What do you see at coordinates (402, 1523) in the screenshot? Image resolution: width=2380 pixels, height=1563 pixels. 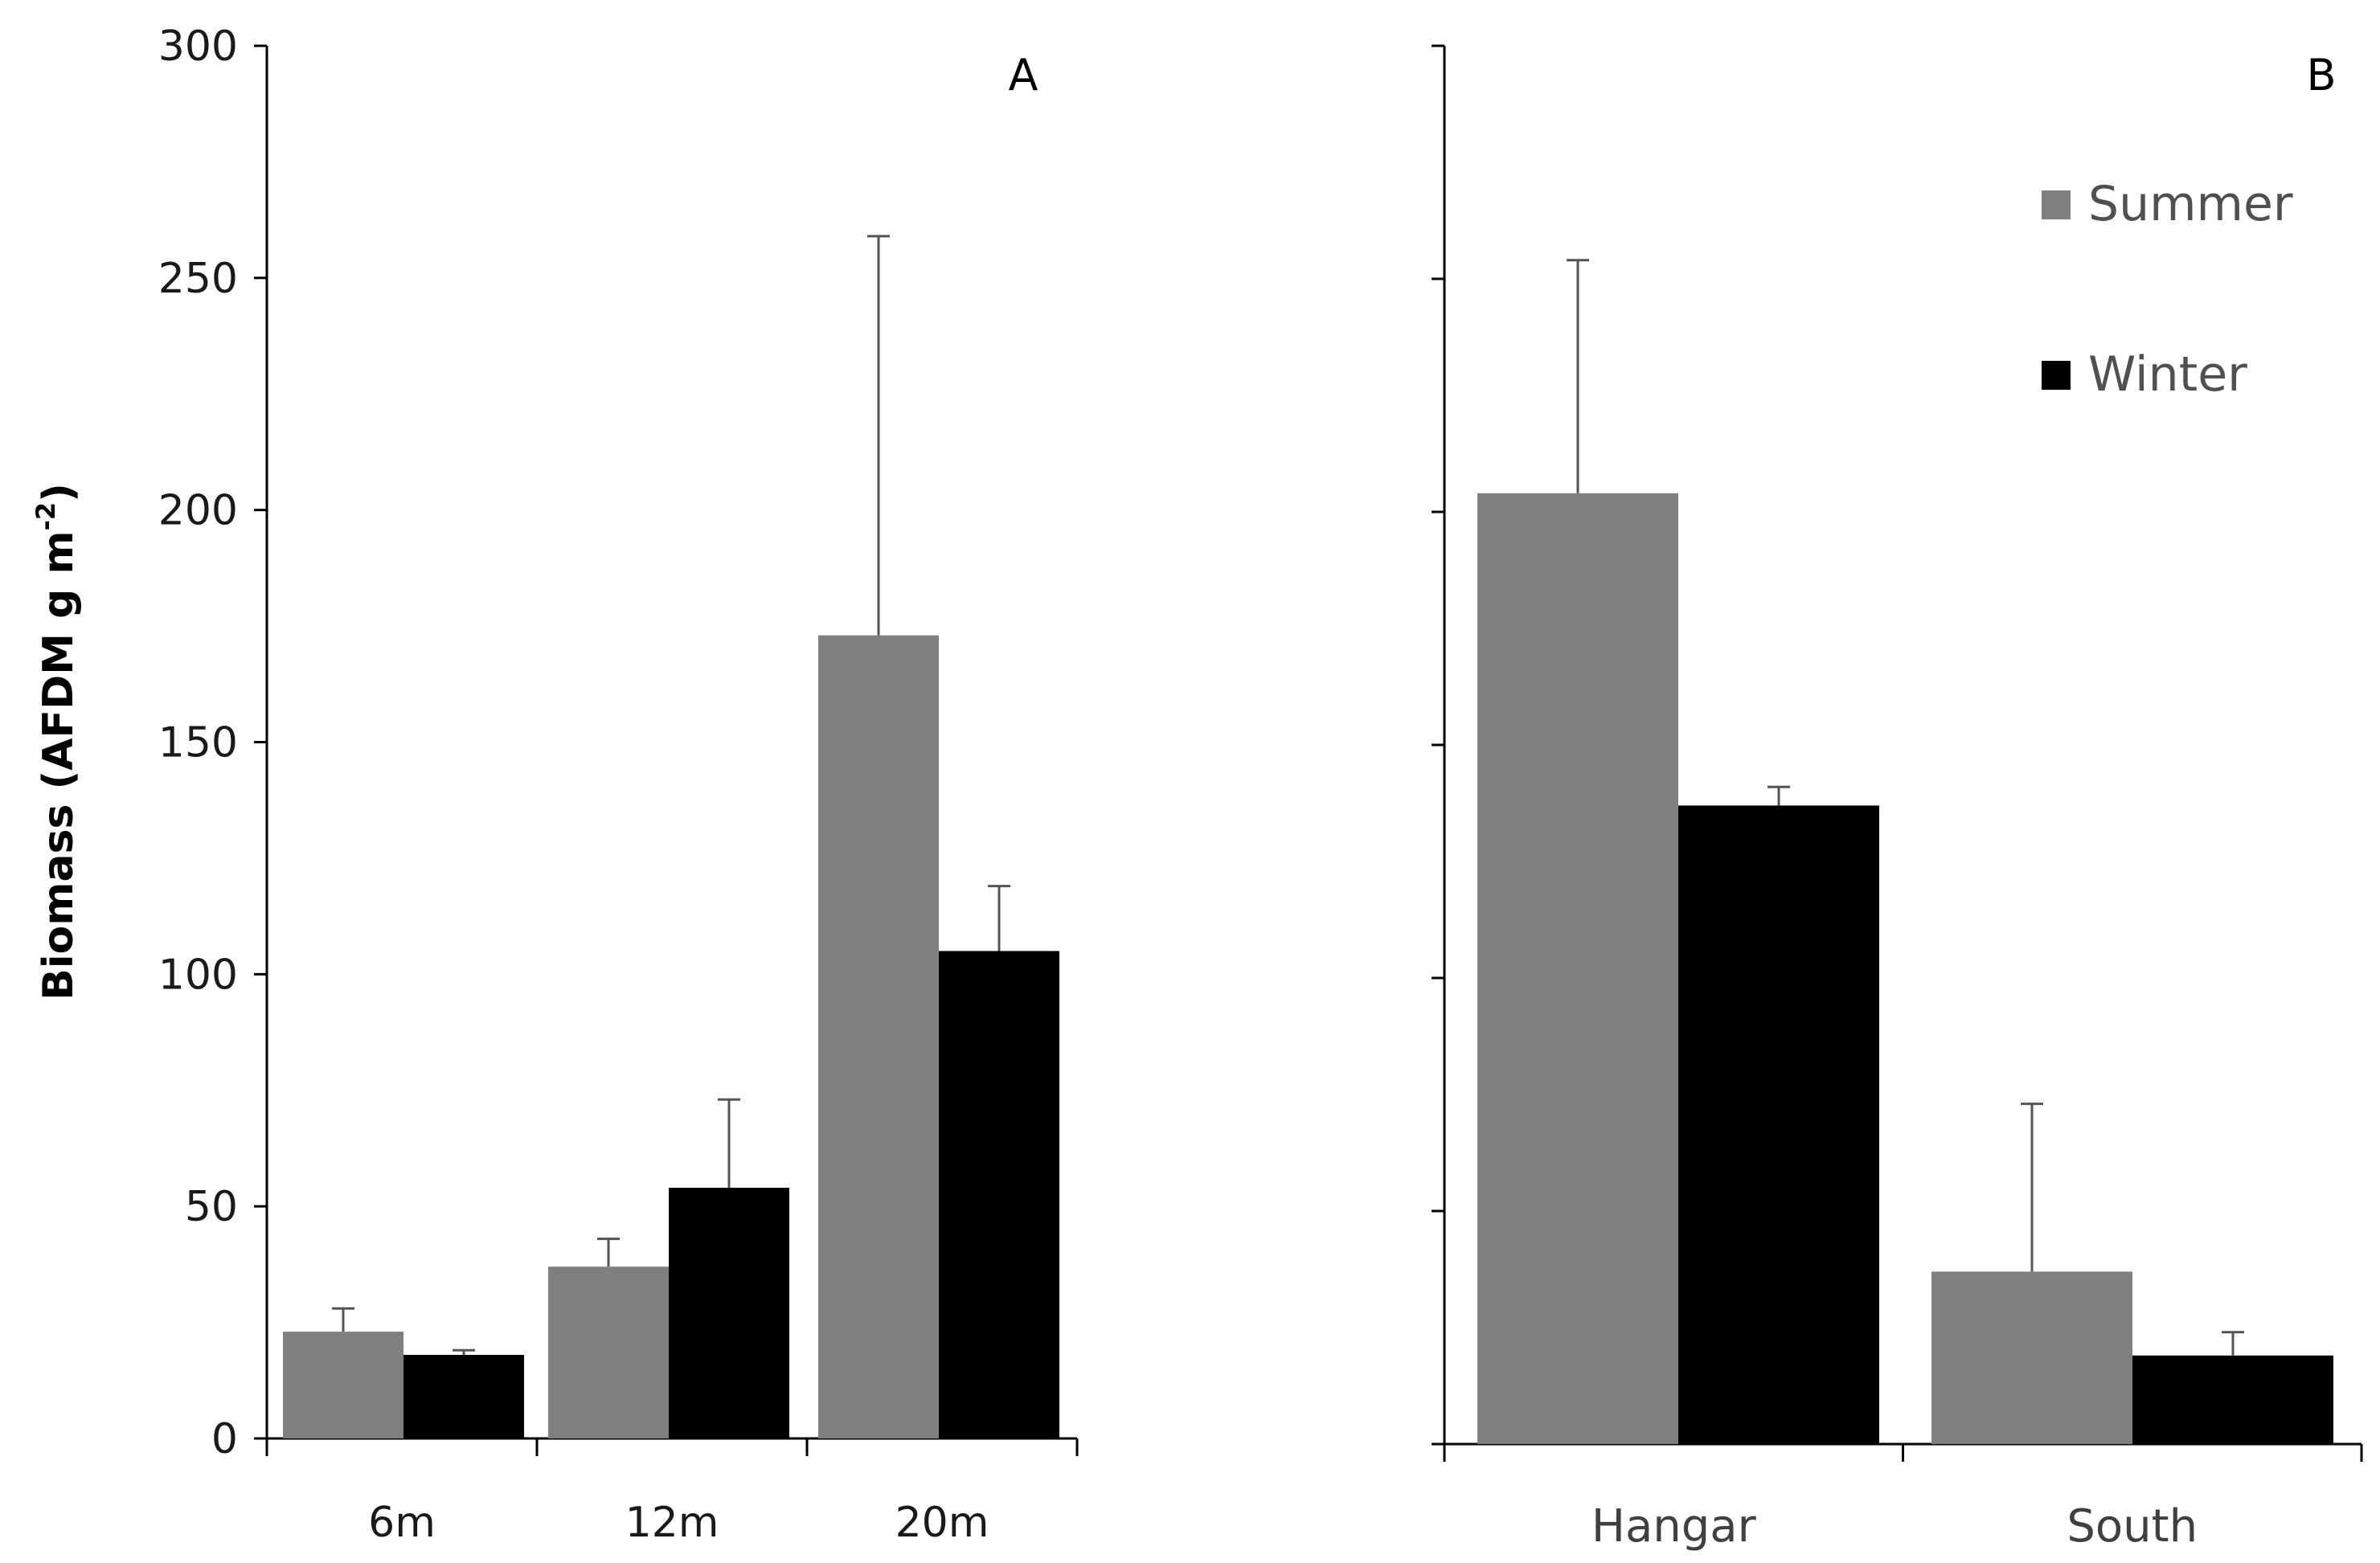 I see `x-category-label: 6m` at bounding box center [402, 1523].